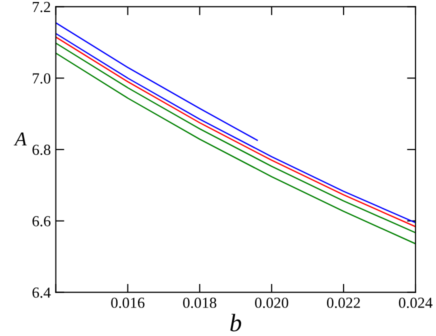 Image resolution: width=436 pixels, height=336 pixels. I want to click on x-tick-label: 0.022, so click(343, 303).